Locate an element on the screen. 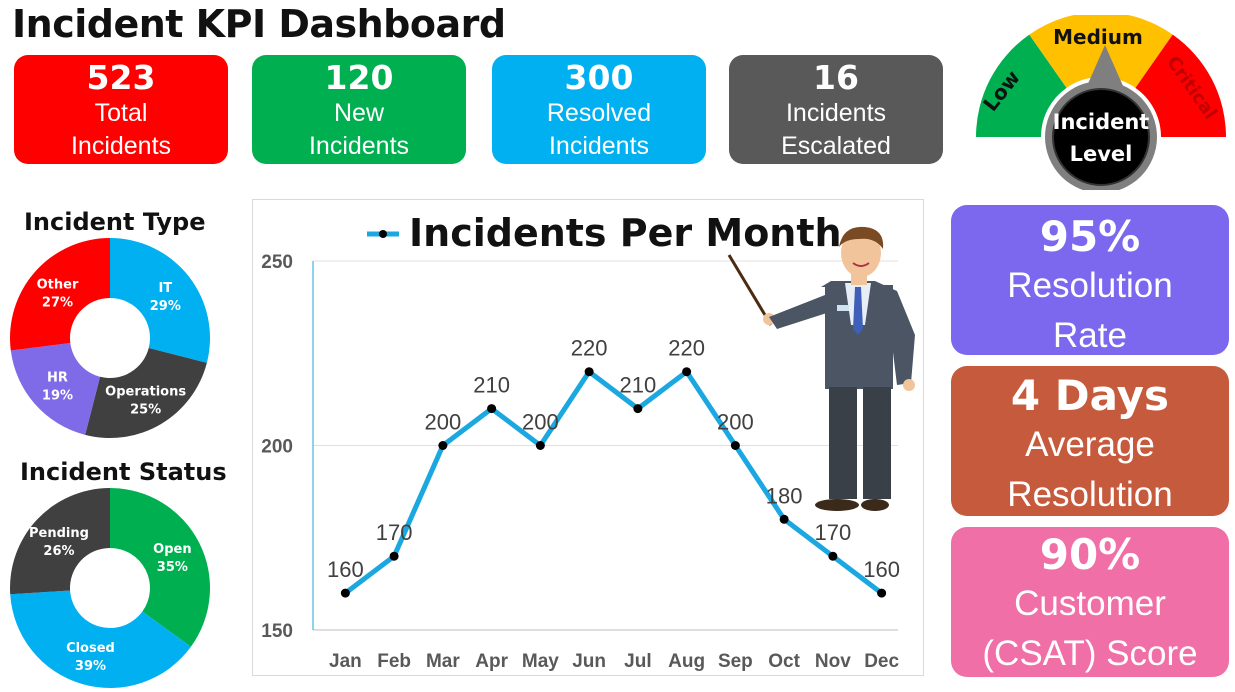 This screenshot has width=1235, height=692. donut-pct: 29% is located at coordinates (165, 306).